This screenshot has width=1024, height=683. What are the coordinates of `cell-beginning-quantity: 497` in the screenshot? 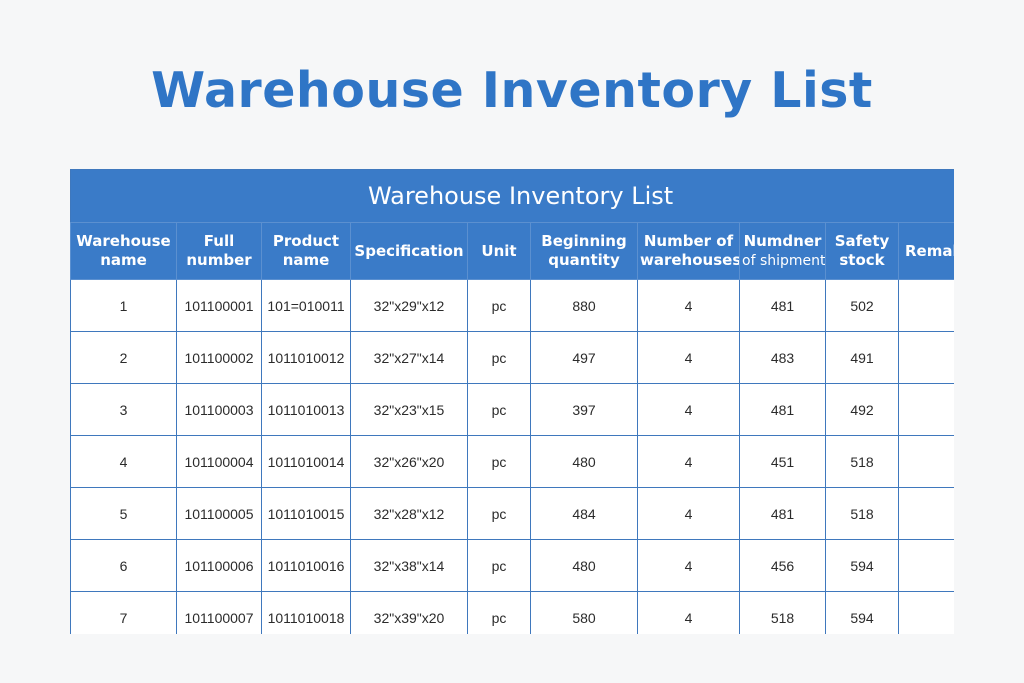 It's located at (584, 357).